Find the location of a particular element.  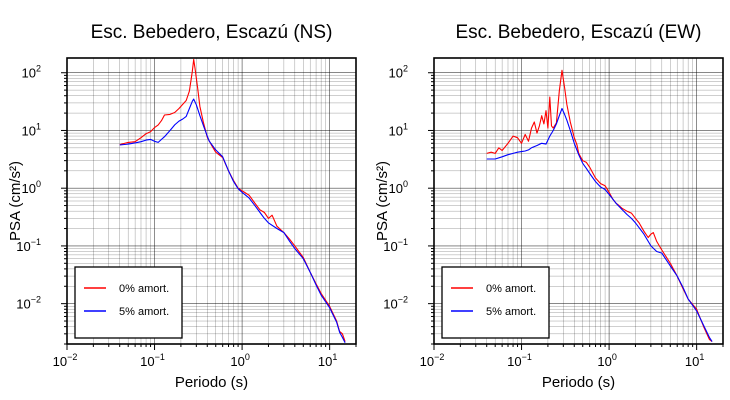

chart-title: Esc. Bebedero, Escazú (NS) is located at coordinates (212, 32).